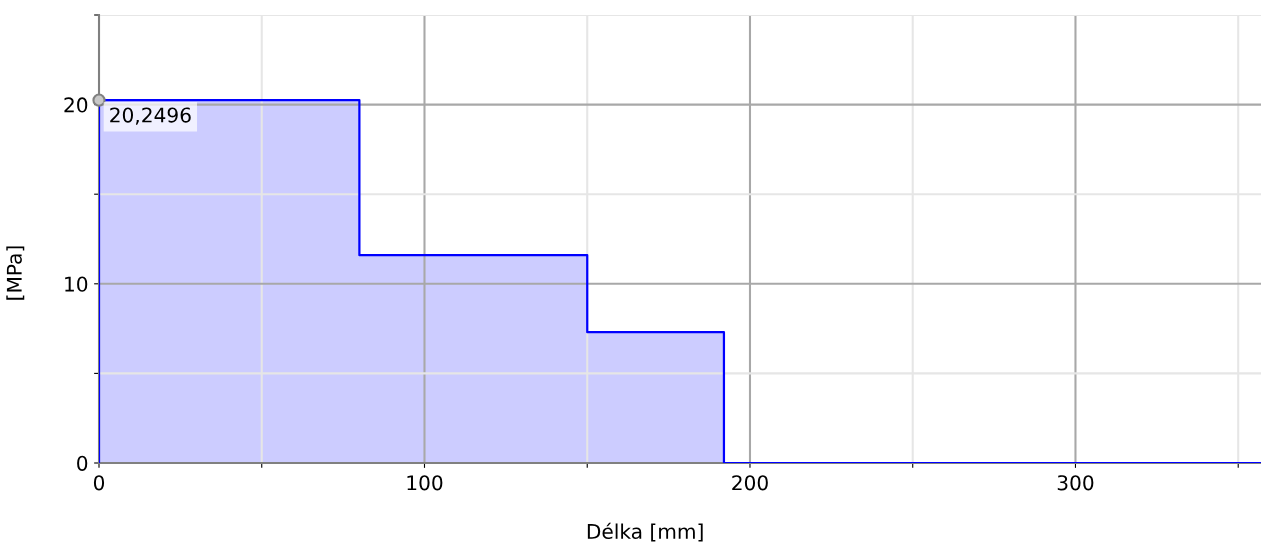 The width and height of the screenshot is (1261, 551). Describe the element at coordinates (76, 284) in the screenshot. I see `y-tick-label: 10` at that location.